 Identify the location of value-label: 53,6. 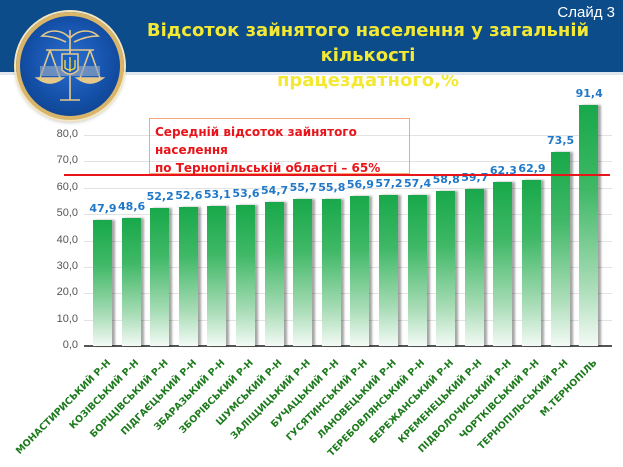
(246, 193).